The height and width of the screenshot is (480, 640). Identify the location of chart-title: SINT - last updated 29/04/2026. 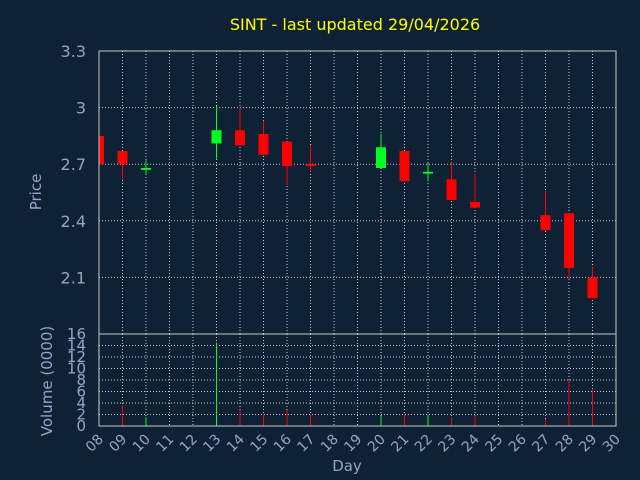
(355, 24).